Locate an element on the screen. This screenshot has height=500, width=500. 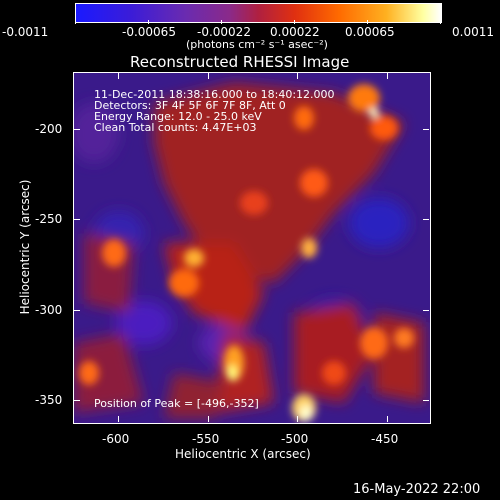
colorbar is located at coordinates (258, 13).